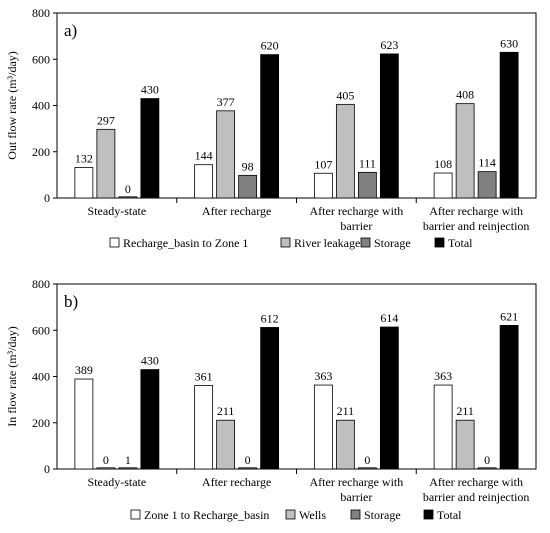 Image resolution: width=550 pixels, height=533 pixels. Describe the element at coordinates (476, 226) in the screenshot. I see `category-label-line: barrier and reinjection` at that location.